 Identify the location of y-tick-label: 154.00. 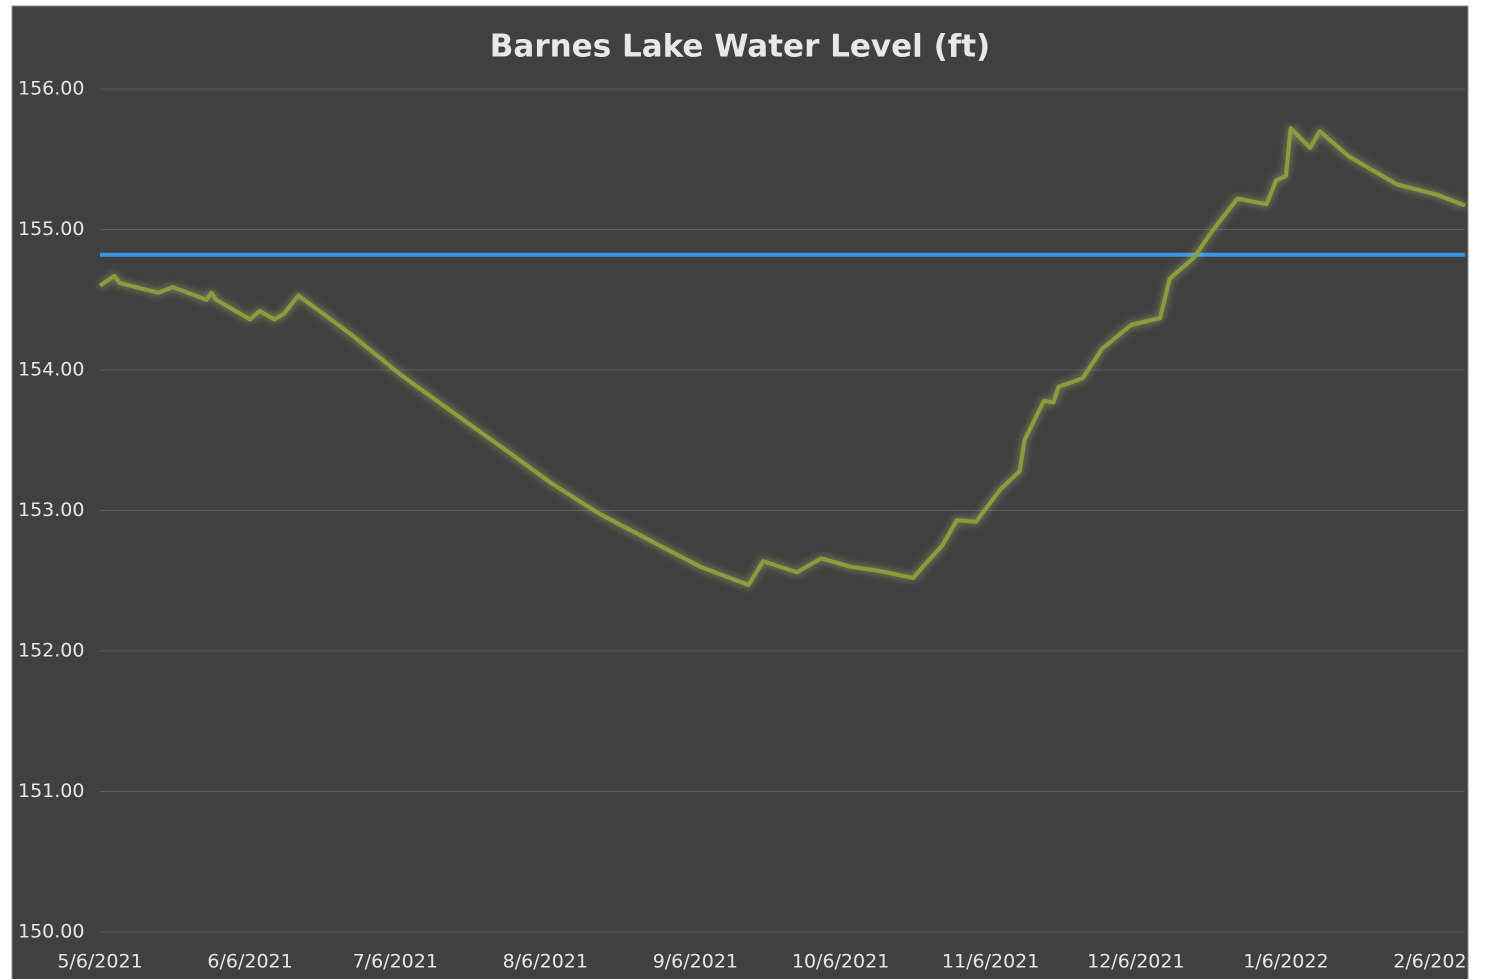
(51, 370).